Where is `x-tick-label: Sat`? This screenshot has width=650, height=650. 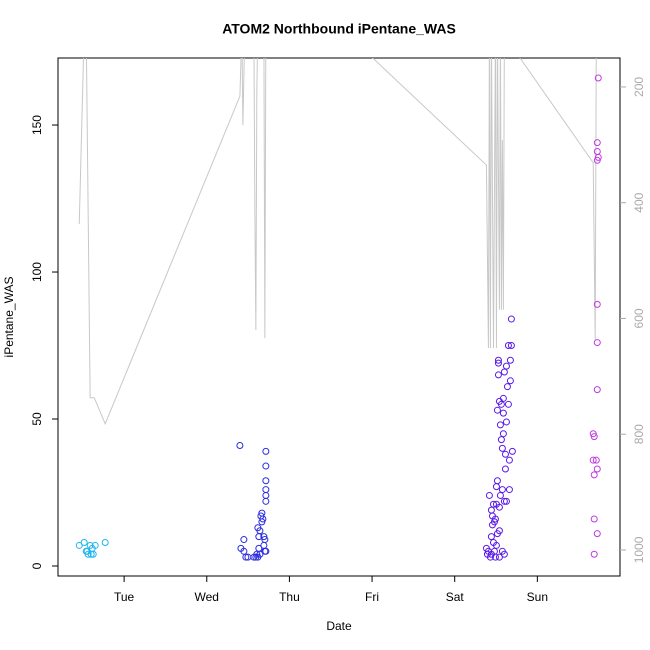
x-tick-label: Sat is located at coordinates (455, 597).